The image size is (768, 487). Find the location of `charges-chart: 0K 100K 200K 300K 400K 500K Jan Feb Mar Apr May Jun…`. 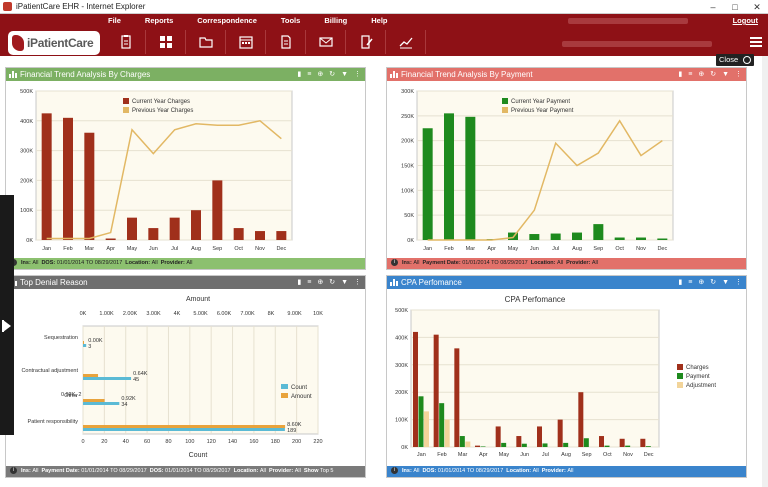

charges-chart: 0K 100K 200K 300K 400K 500K Jan Feb Mar Apr May Jun… is located at coordinates (156, 170).